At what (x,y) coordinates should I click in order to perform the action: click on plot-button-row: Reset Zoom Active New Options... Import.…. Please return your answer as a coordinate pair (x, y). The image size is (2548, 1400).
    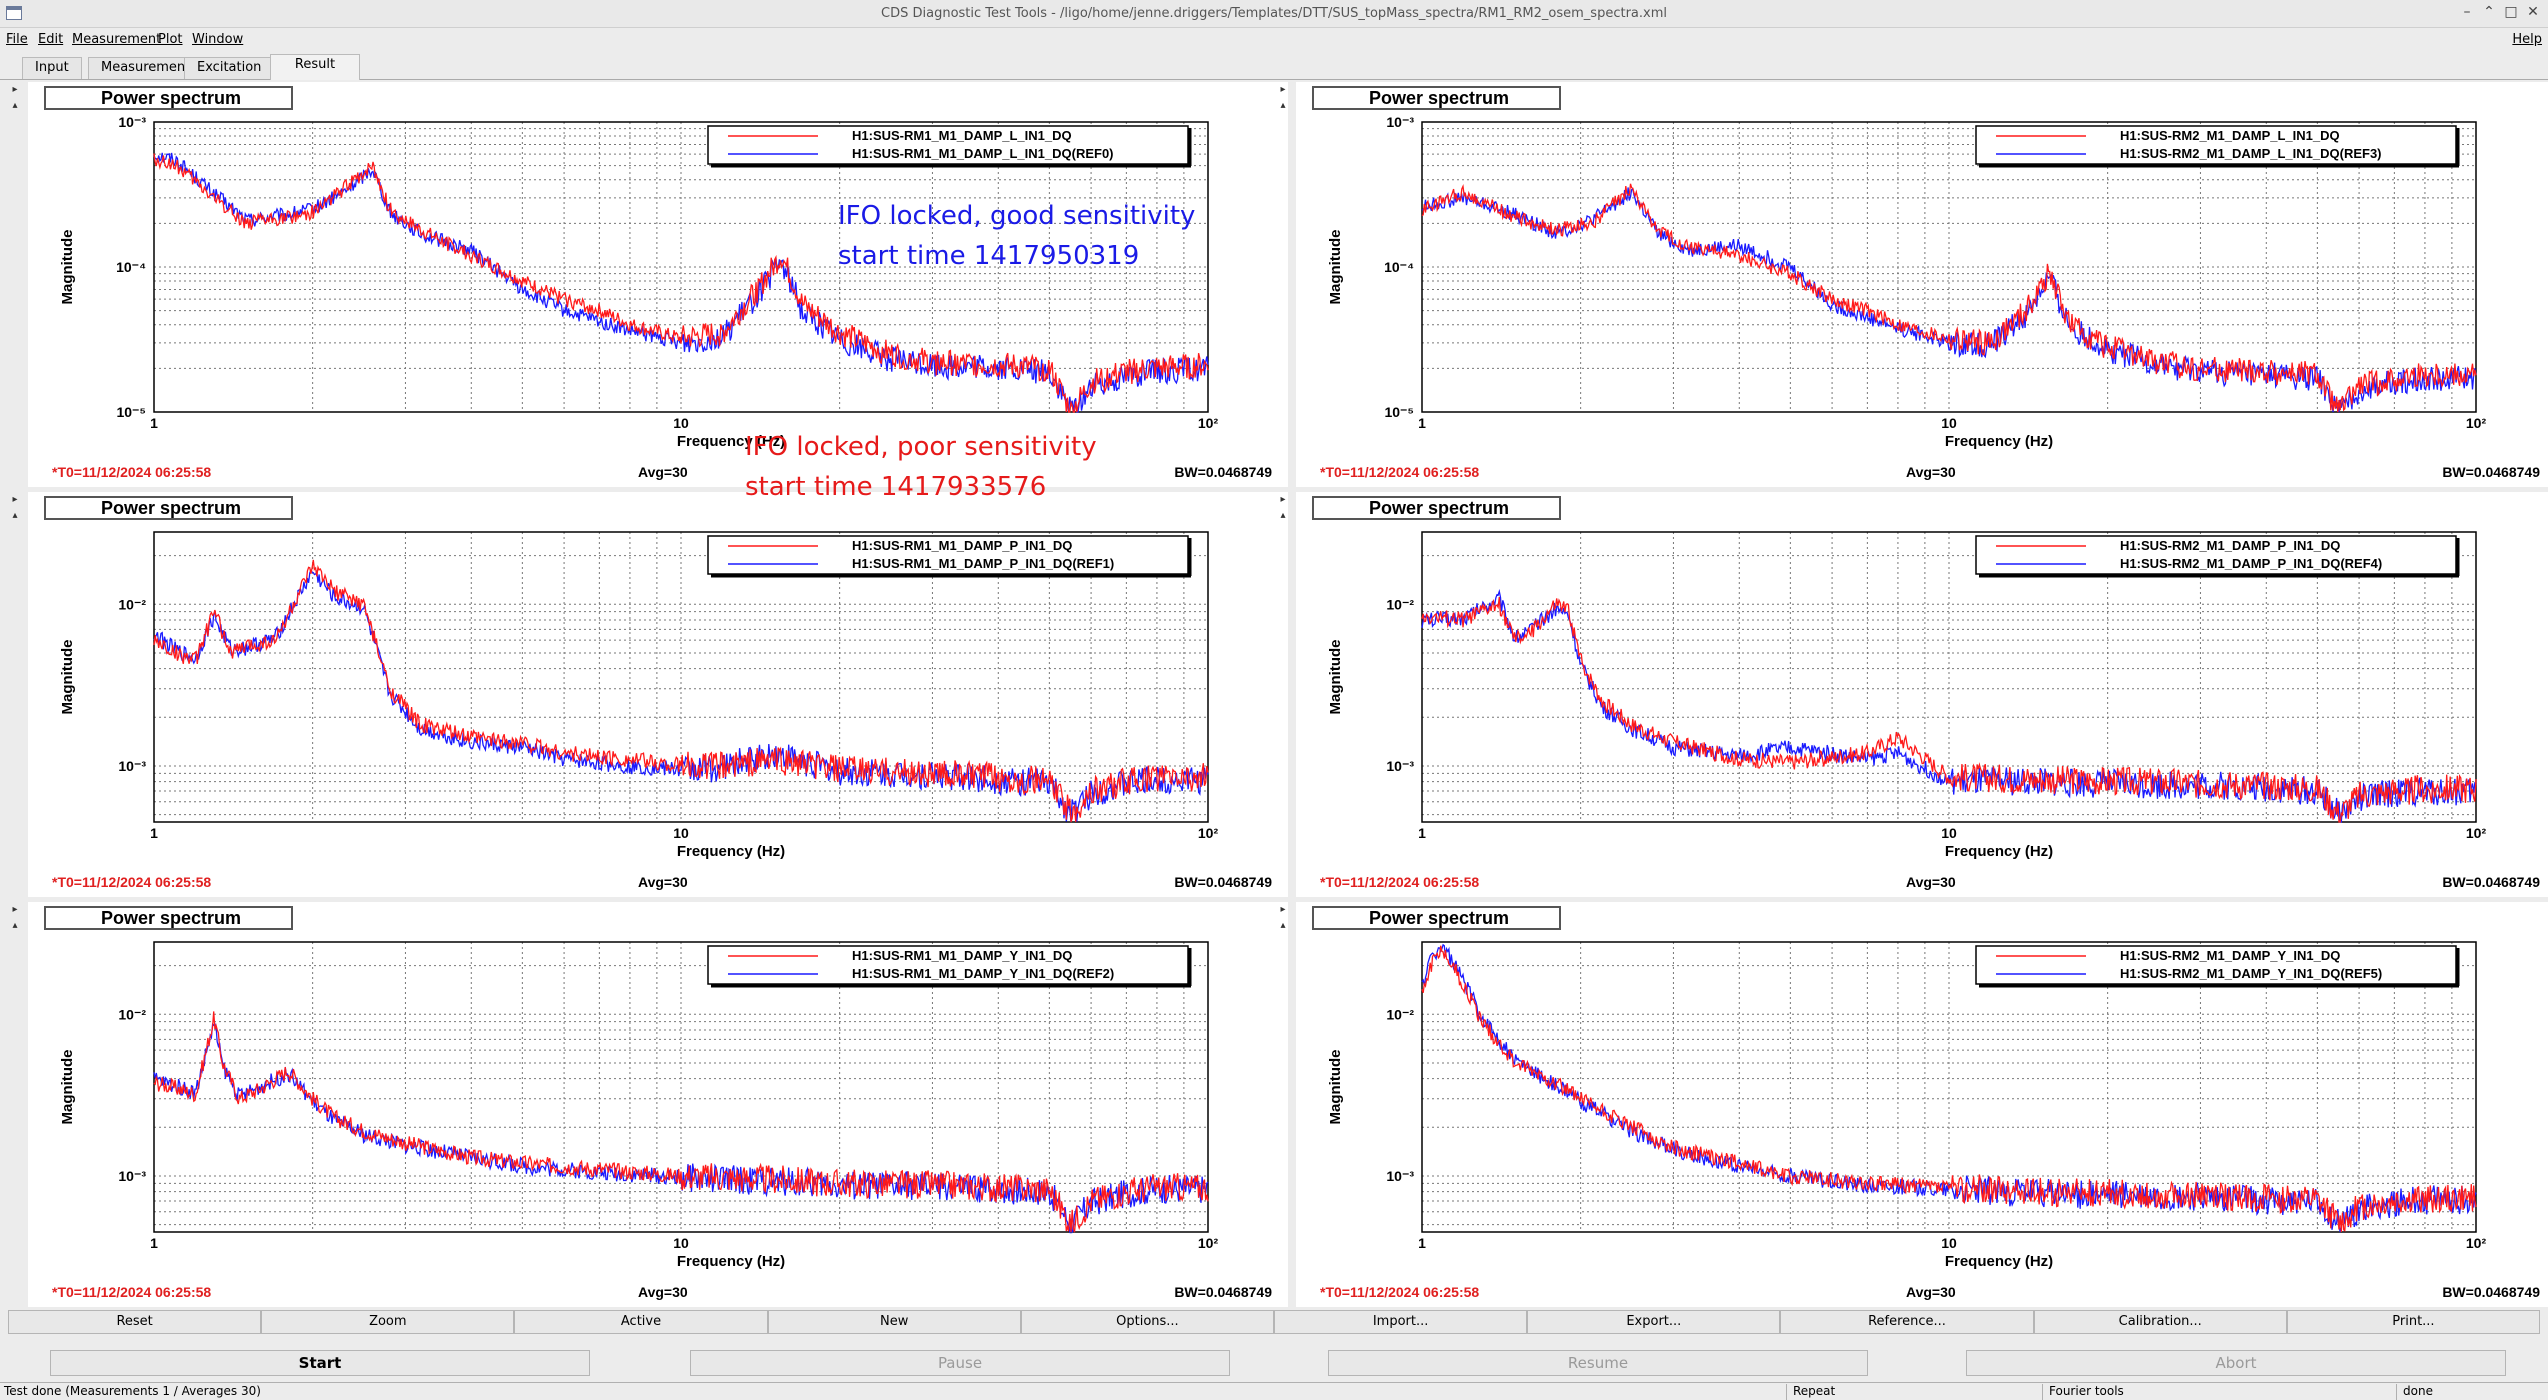
    Looking at the image, I should click on (1274, 1322).